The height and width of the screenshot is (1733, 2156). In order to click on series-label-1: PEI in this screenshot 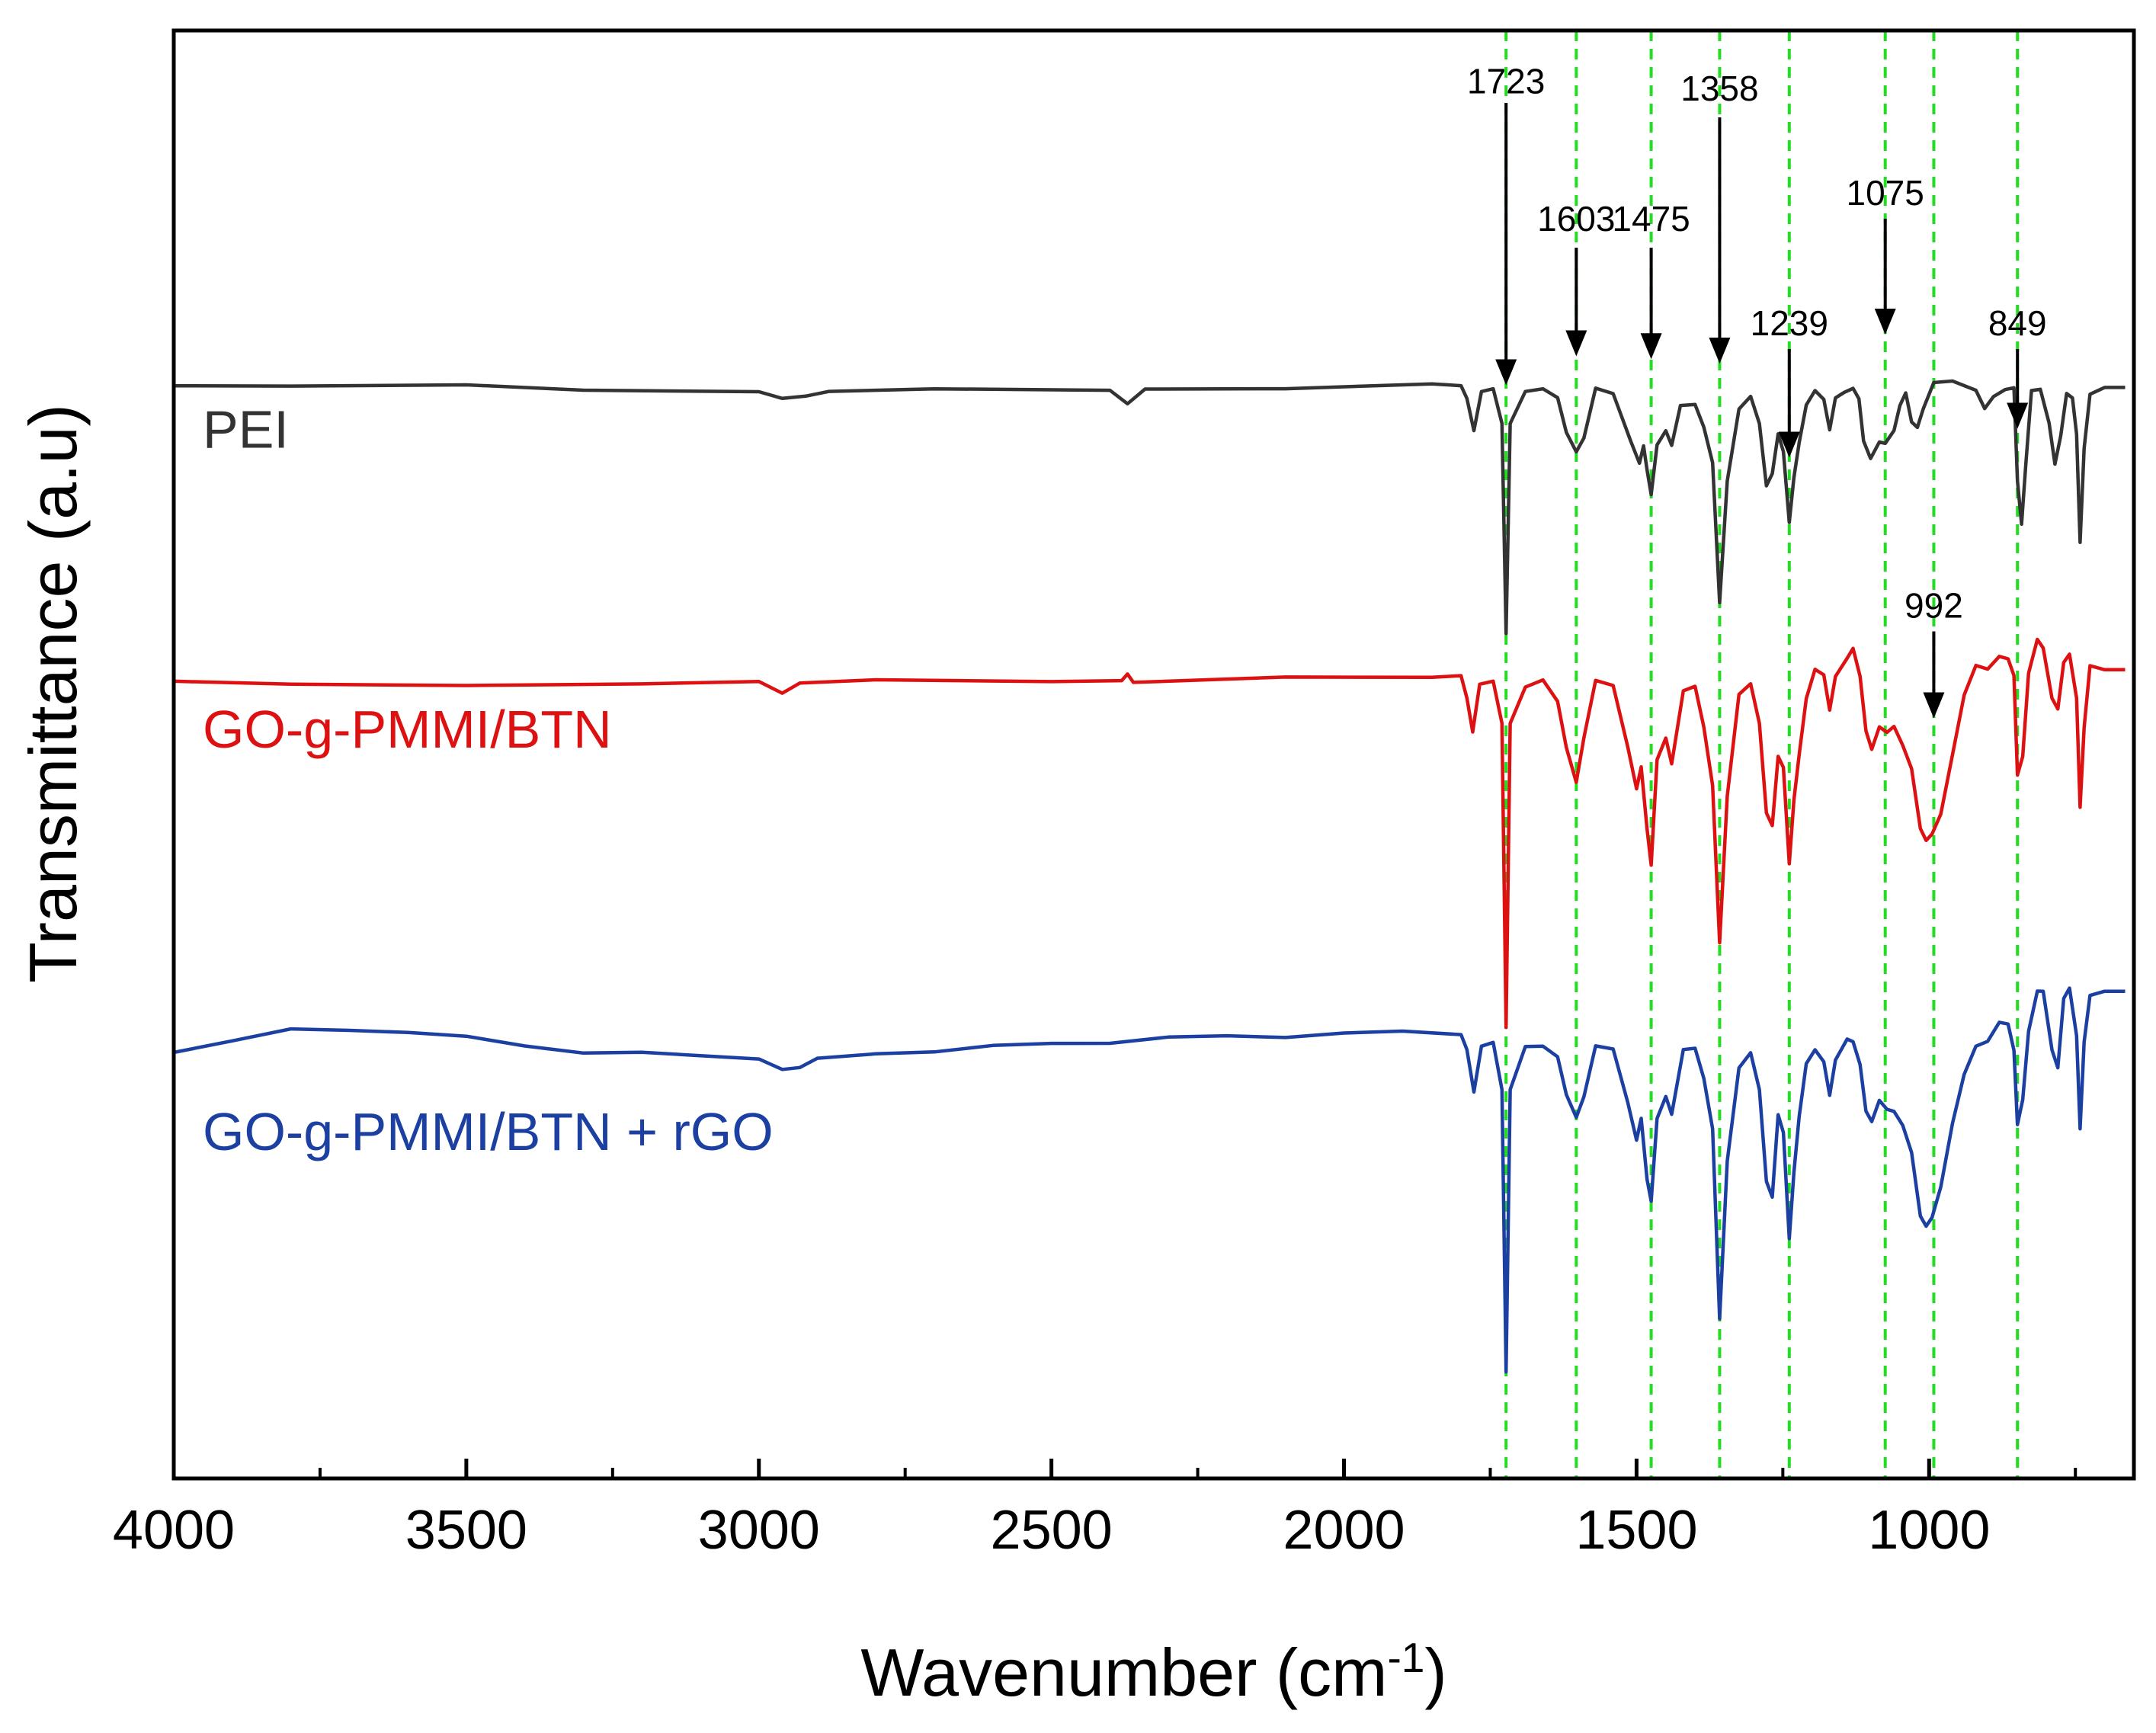, I will do `click(246, 430)`.